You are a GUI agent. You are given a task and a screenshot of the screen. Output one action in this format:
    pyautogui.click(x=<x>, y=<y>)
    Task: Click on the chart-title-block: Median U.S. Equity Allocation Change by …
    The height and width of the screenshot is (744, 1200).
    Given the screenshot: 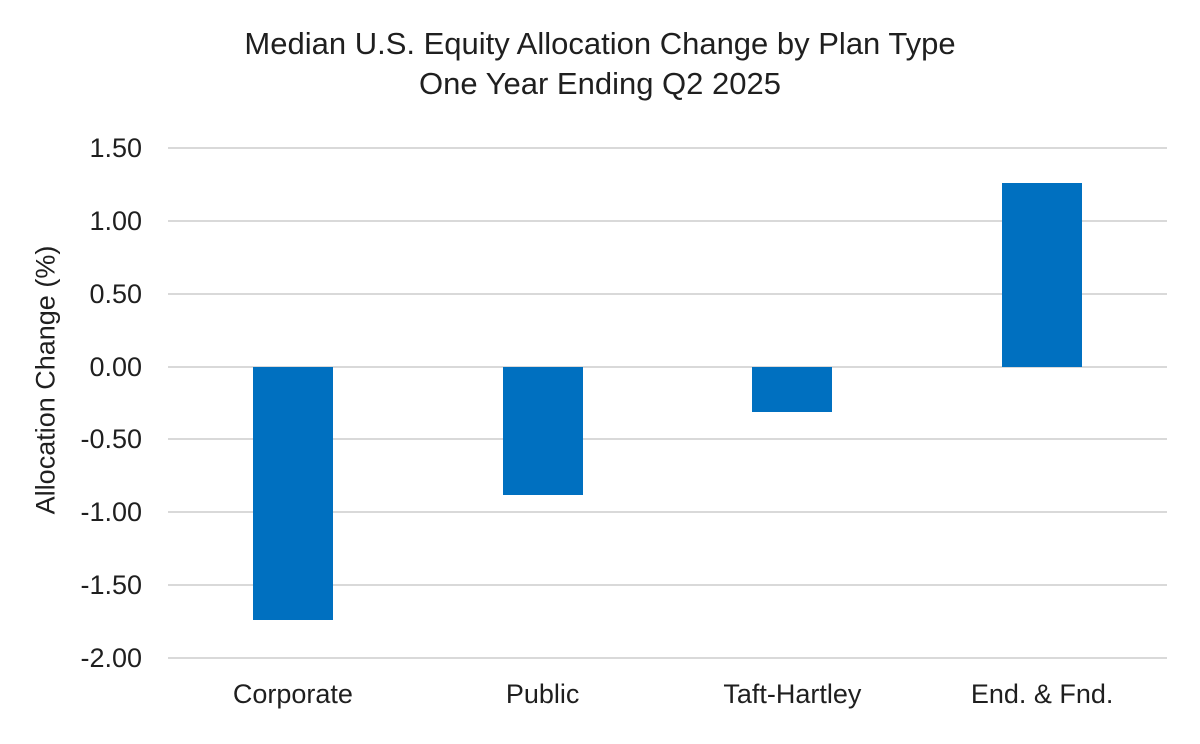 What is the action you would take?
    pyautogui.click(x=600, y=64)
    